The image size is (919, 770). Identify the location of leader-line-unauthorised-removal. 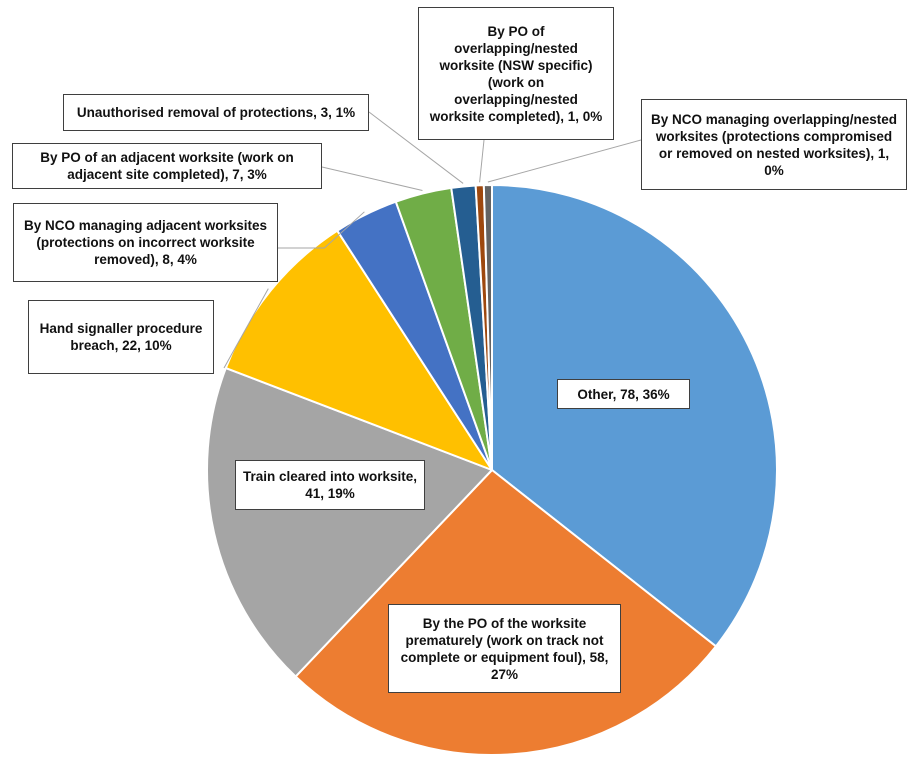
(416, 147).